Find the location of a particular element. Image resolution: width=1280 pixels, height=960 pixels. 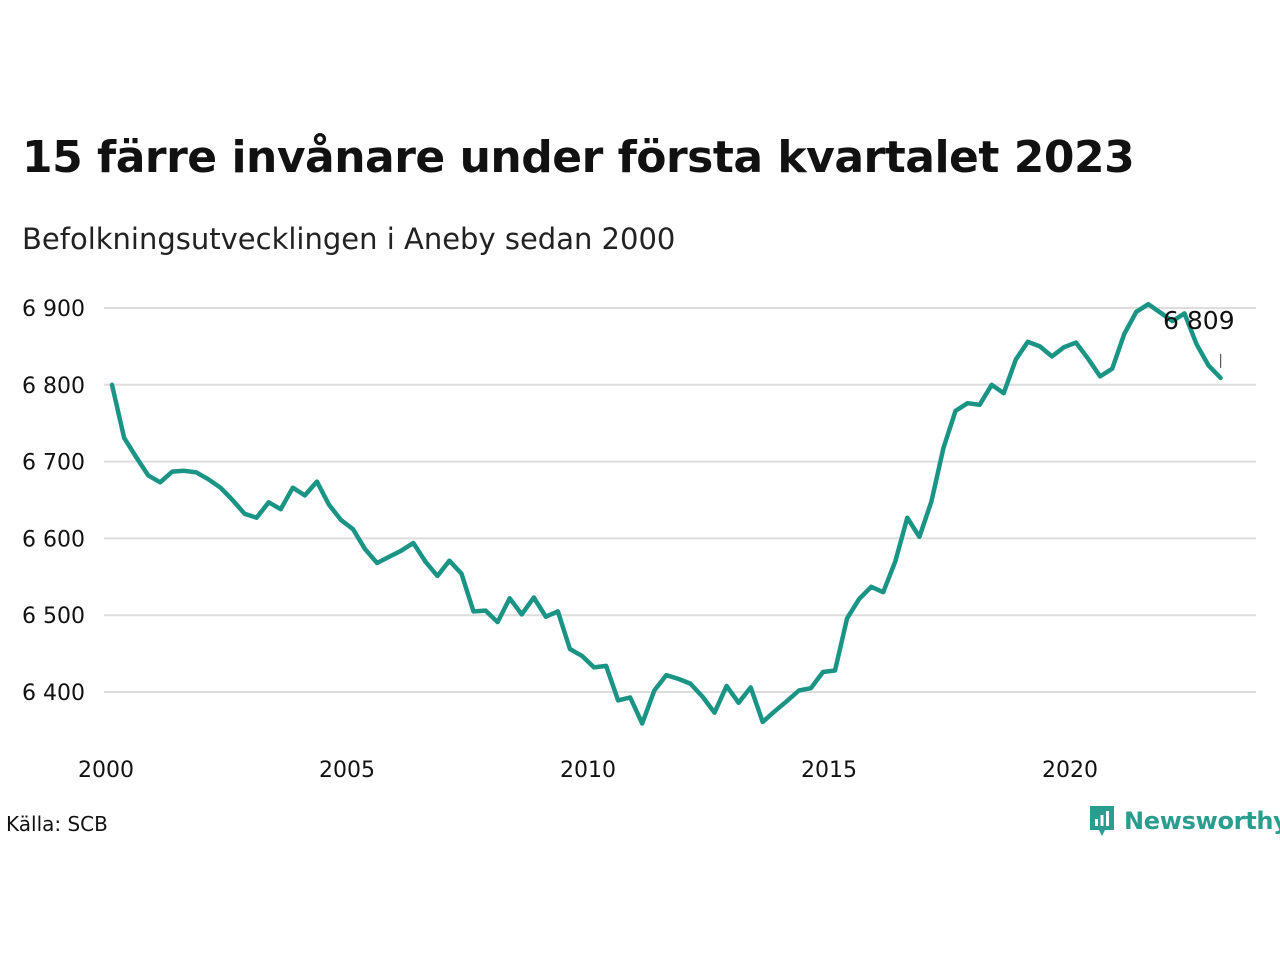

x-axis: 2000 2005 2010 2015 2020 is located at coordinates (588, 770).